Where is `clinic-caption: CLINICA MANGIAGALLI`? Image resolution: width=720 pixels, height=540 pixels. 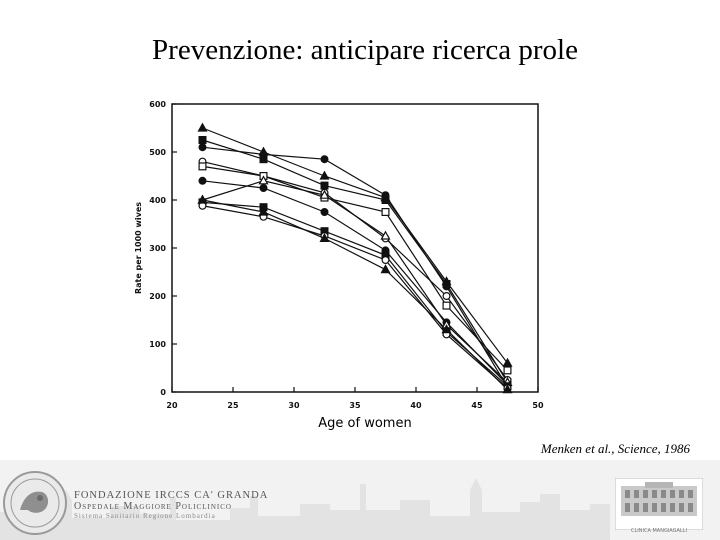
clinic-caption: CLINICA MANGIAGALLI is located at coordinates (659, 531).